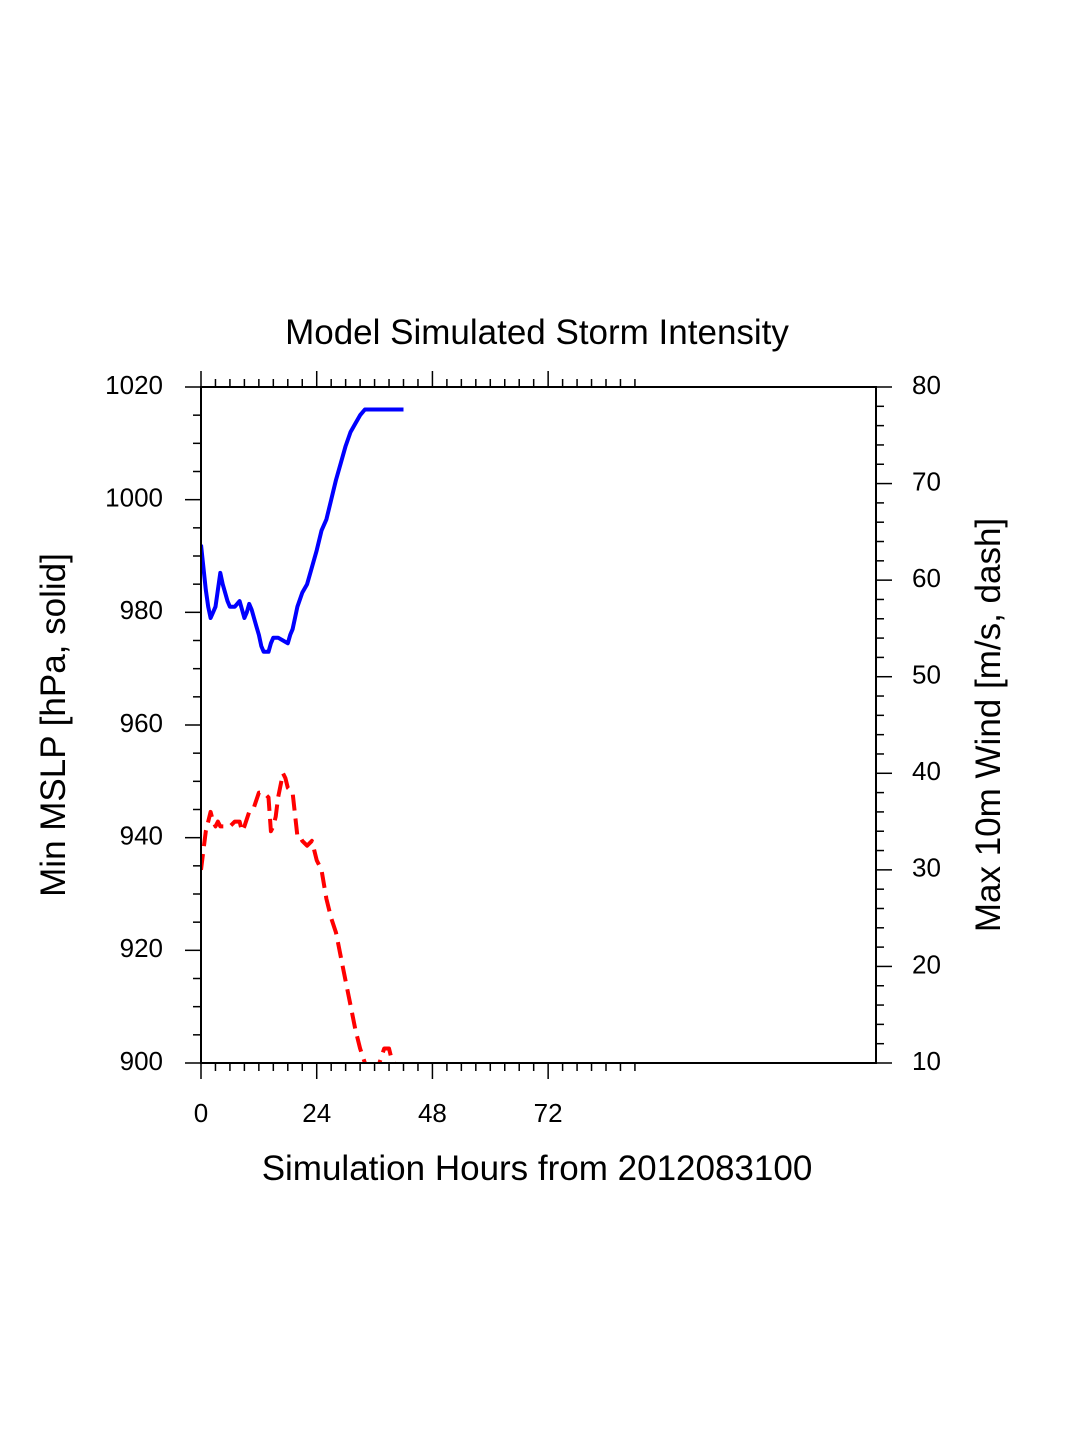  Describe the element at coordinates (926, 868) in the screenshot. I see `y-right-tick-label: 30` at that location.